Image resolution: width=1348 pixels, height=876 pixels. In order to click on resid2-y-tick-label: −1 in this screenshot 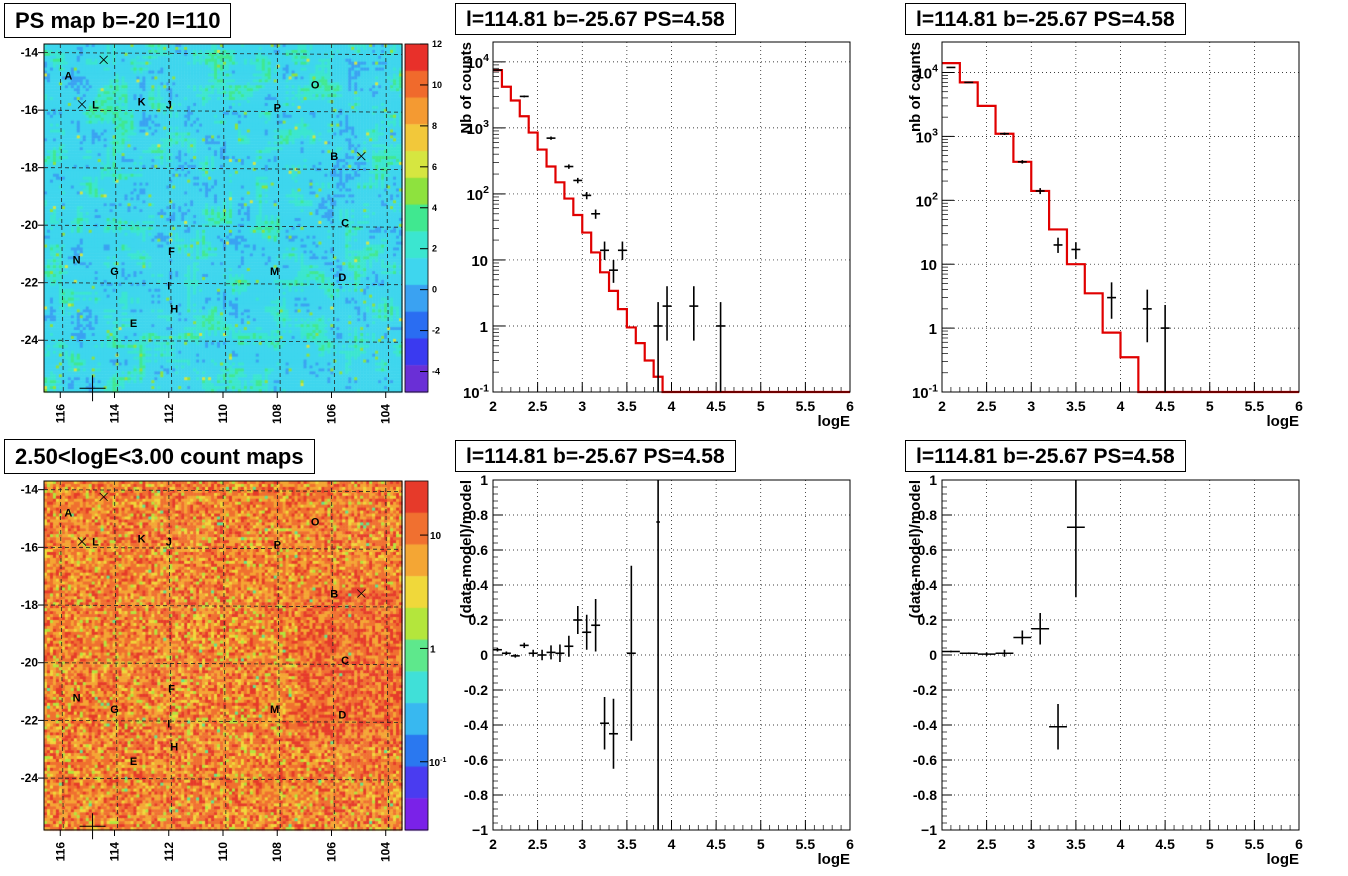, I will do `click(929, 830)`.